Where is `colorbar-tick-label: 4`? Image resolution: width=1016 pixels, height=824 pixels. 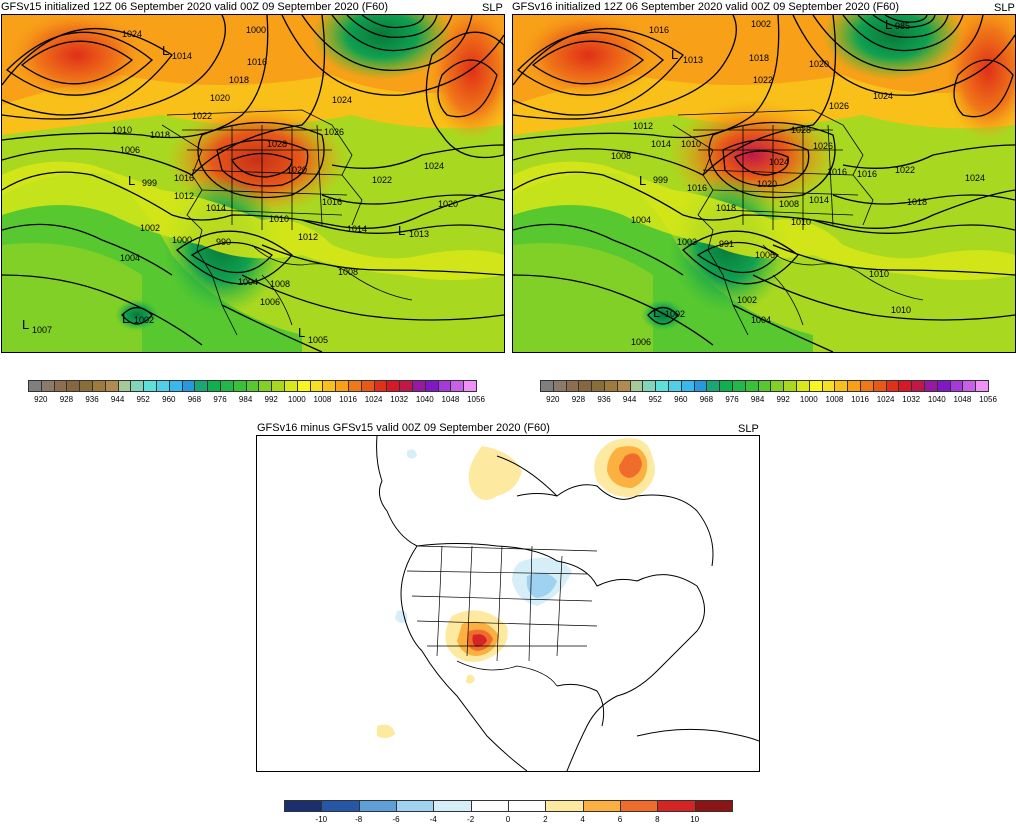
colorbar-tick-label: 4 is located at coordinates (582, 819).